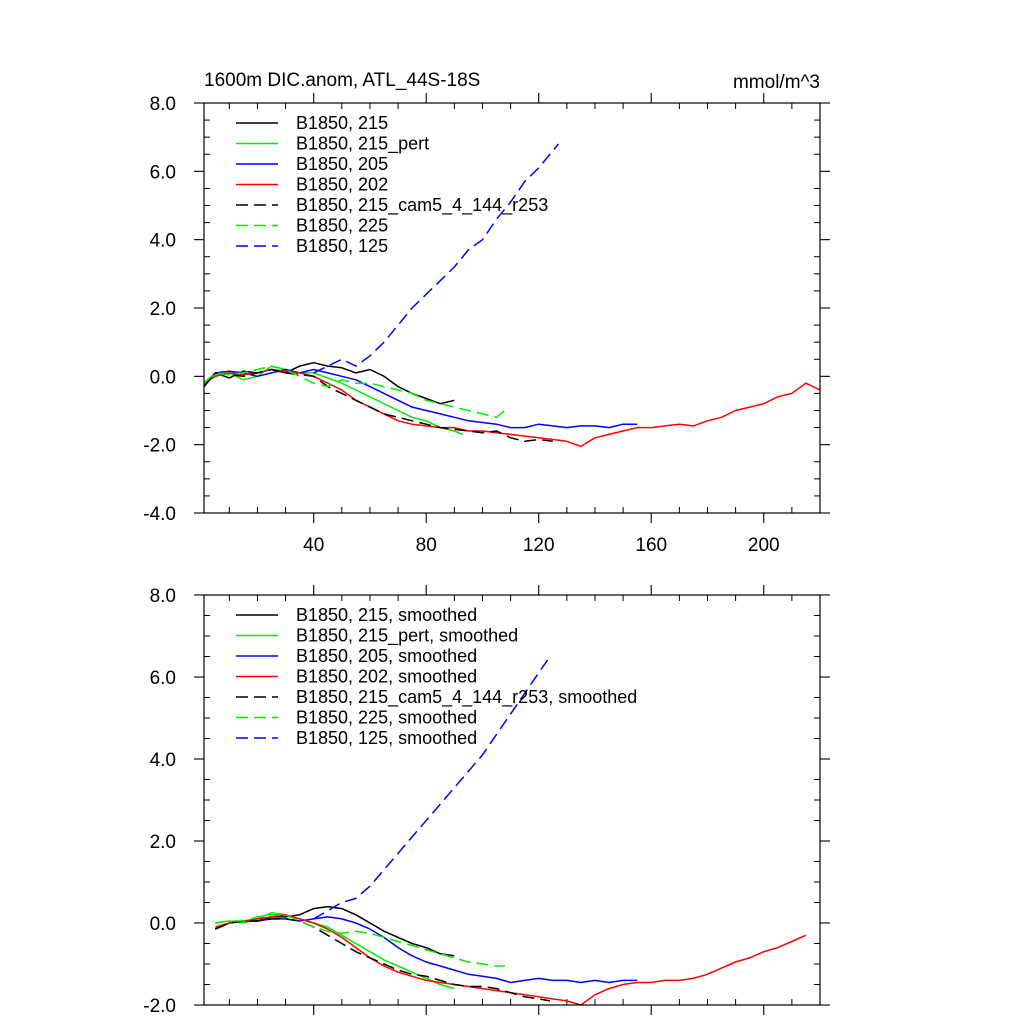 The height and width of the screenshot is (1024, 1024). I want to click on x-tick-label: 160, so click(651, 545).